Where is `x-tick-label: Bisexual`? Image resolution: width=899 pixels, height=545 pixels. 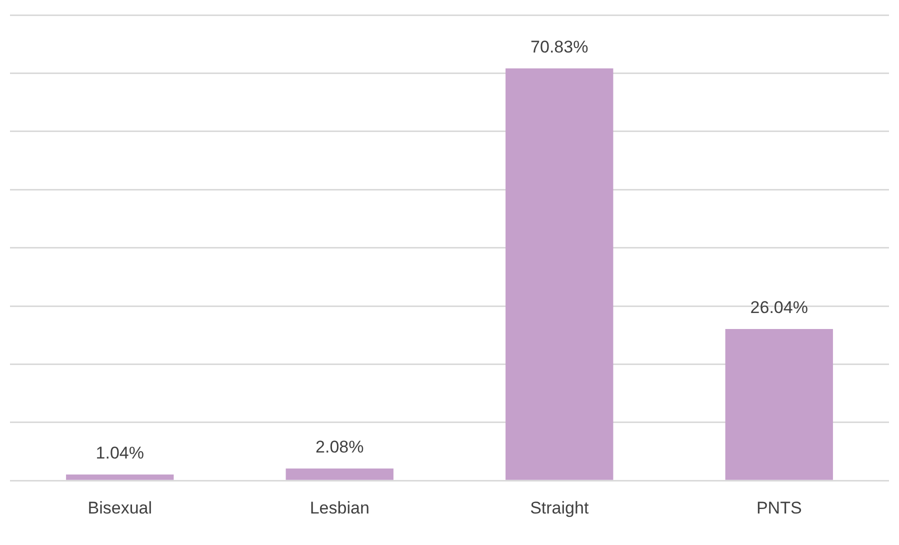
x-tick-label: Bisexual is located at coordinates (120, 508).